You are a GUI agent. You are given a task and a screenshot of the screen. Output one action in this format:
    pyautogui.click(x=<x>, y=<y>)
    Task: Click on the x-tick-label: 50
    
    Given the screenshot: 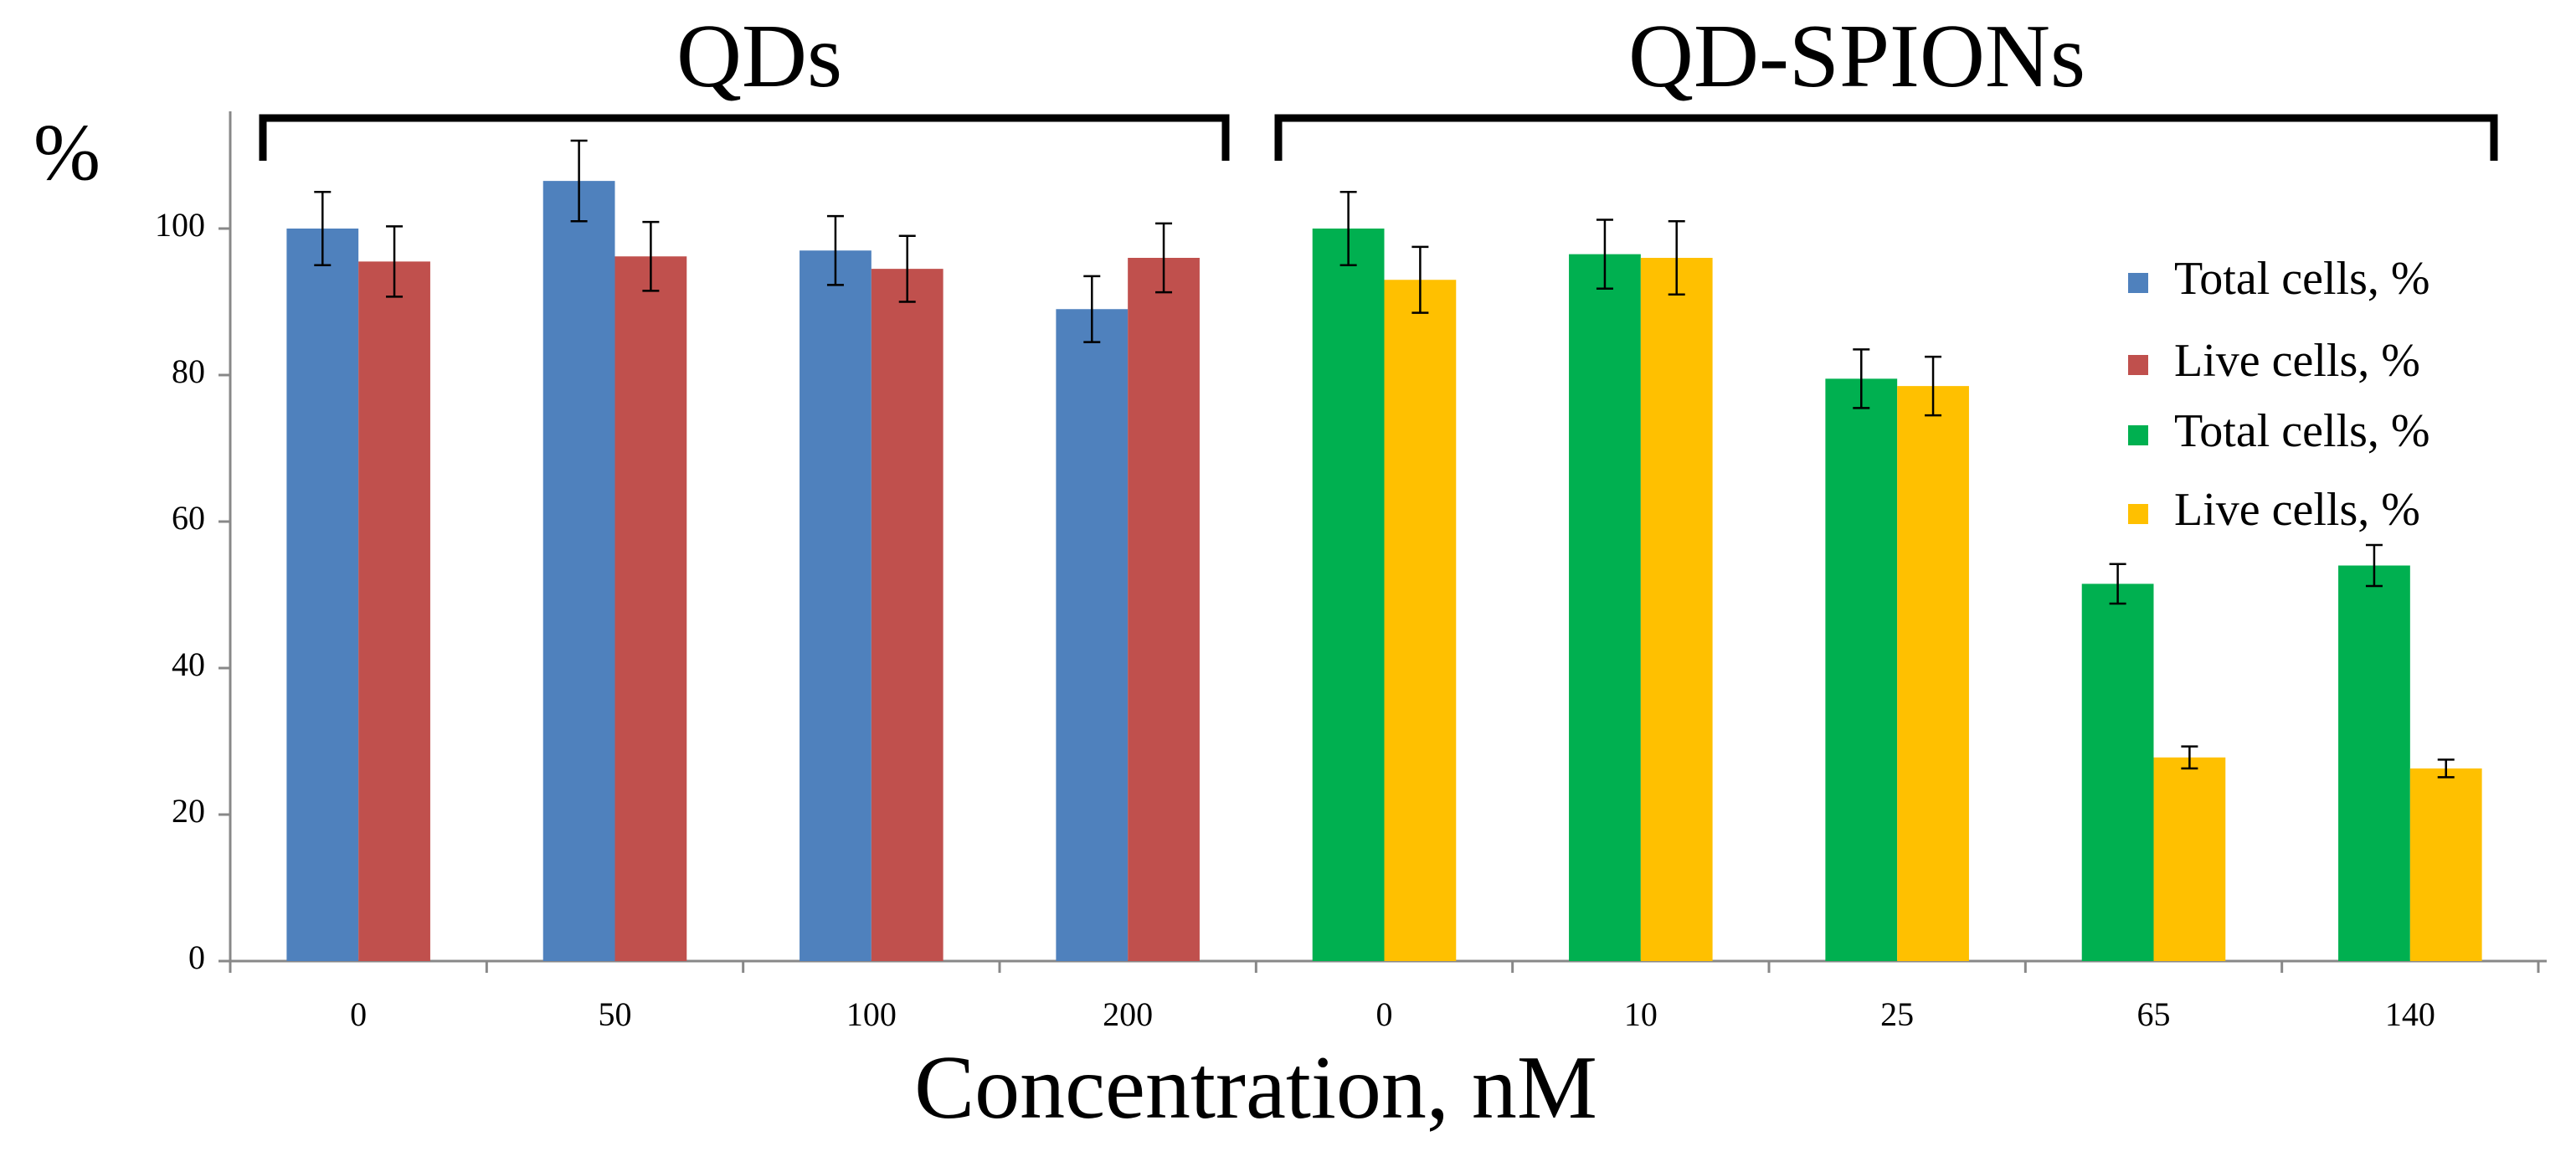 What is the action you would take?
    pyautogui.click(x=616, y=1014)
    